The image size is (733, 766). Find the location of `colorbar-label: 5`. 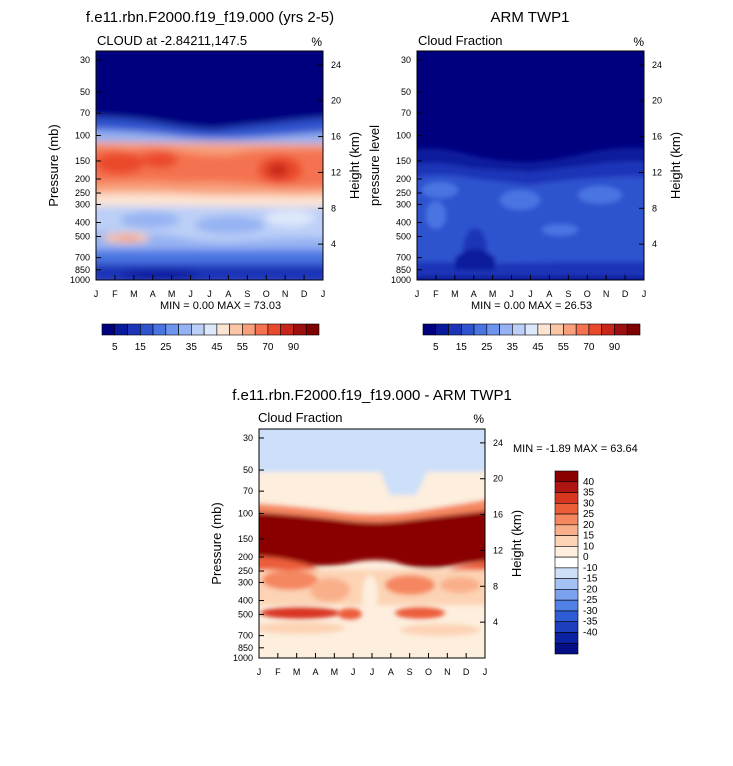

colorbar-label: 5 is located at coordinates (436, 347).